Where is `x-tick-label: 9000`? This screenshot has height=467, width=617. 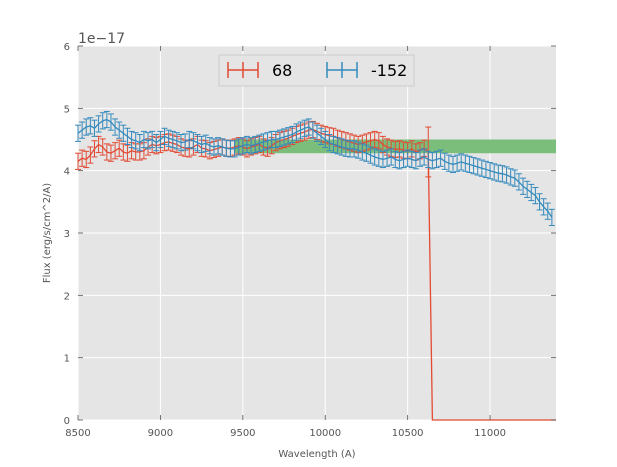
x-tick-label: 9000 is located at coordinates (160, 433).